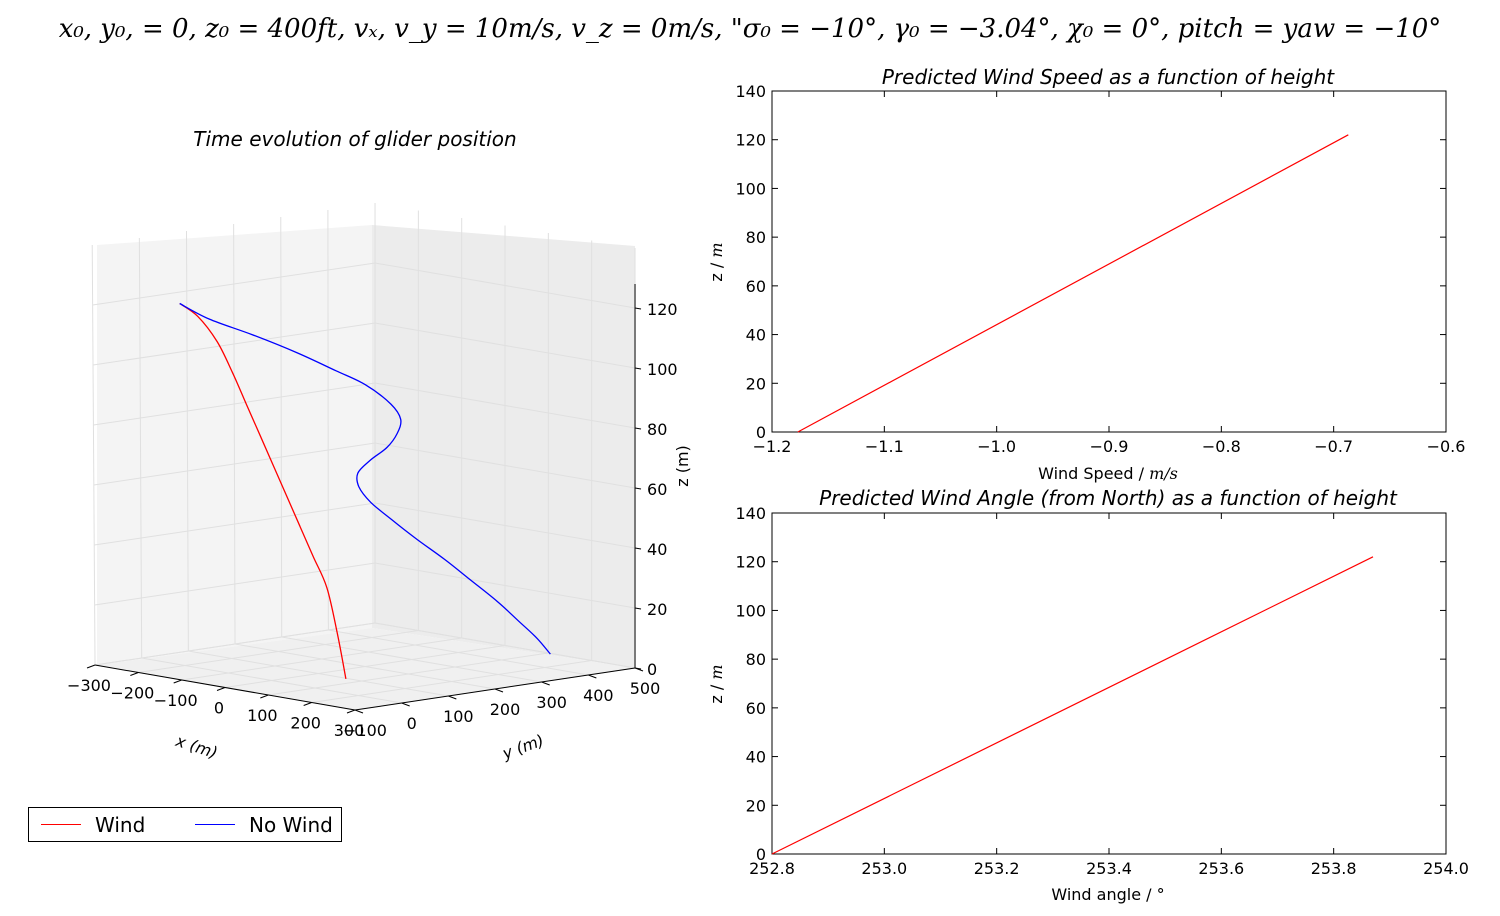 Image resolution: width=1500 pixels, height=916 pixels. I want to click on wind-speed-ytick-label: 40, so click(756, 335).